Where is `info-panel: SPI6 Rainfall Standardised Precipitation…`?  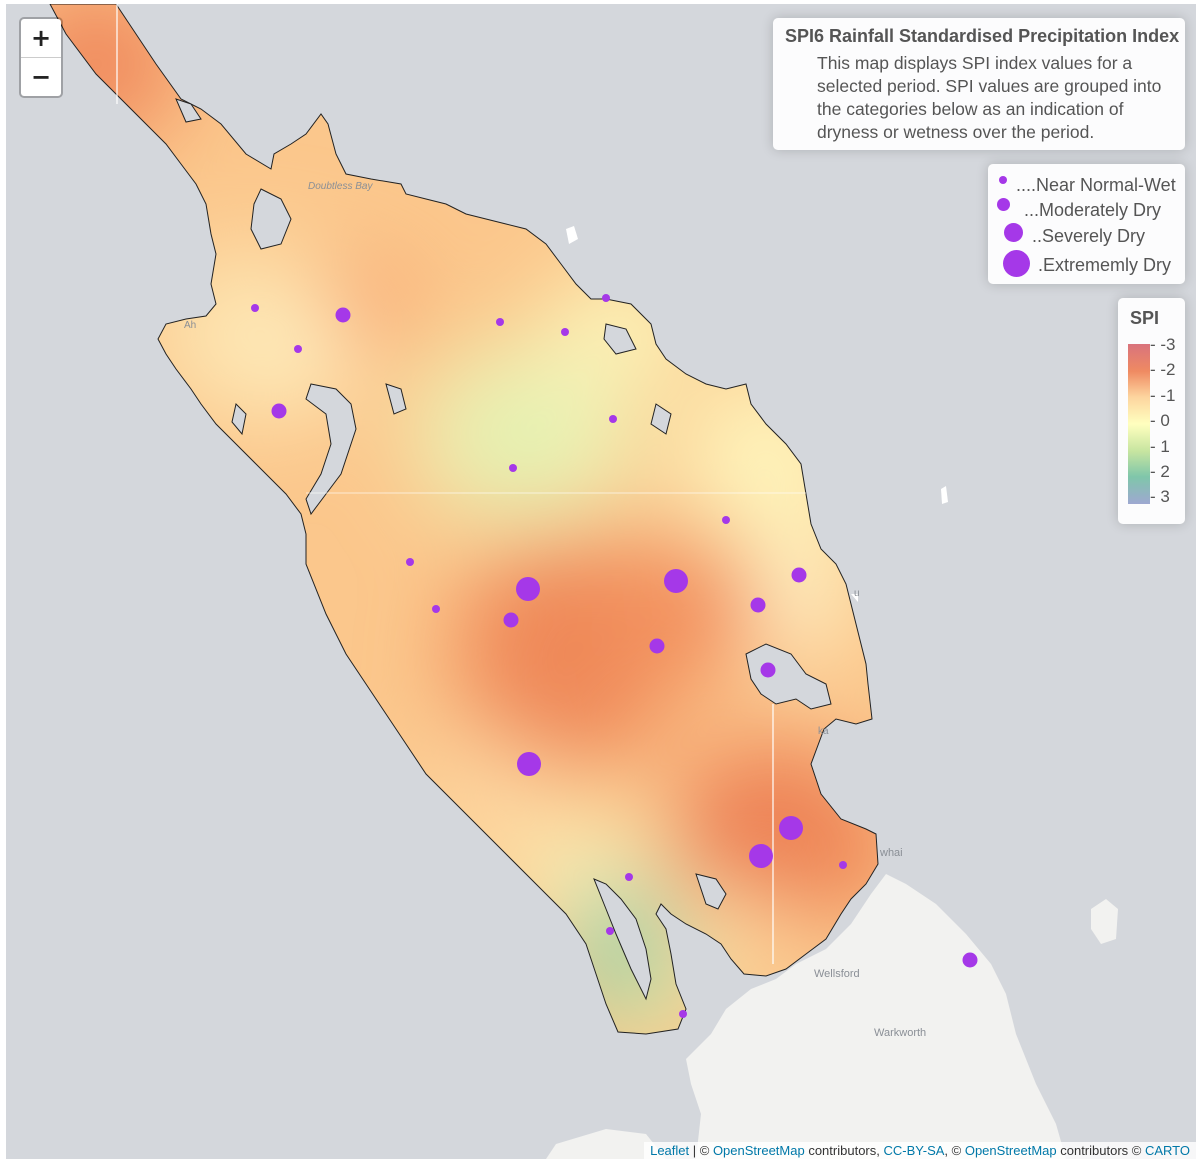
info-panel: SPI6 Rainfall Standardised Precipitation… is located at coordinates (979, 84).